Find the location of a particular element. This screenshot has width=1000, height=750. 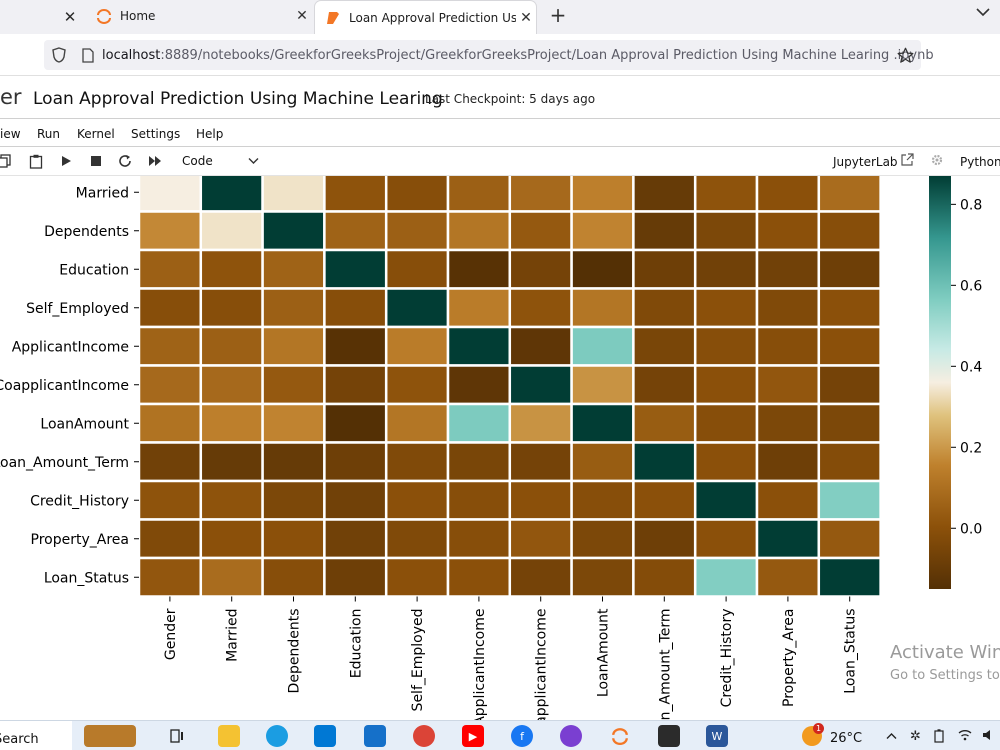

external-link-icon is located at coordinates (908, 160).